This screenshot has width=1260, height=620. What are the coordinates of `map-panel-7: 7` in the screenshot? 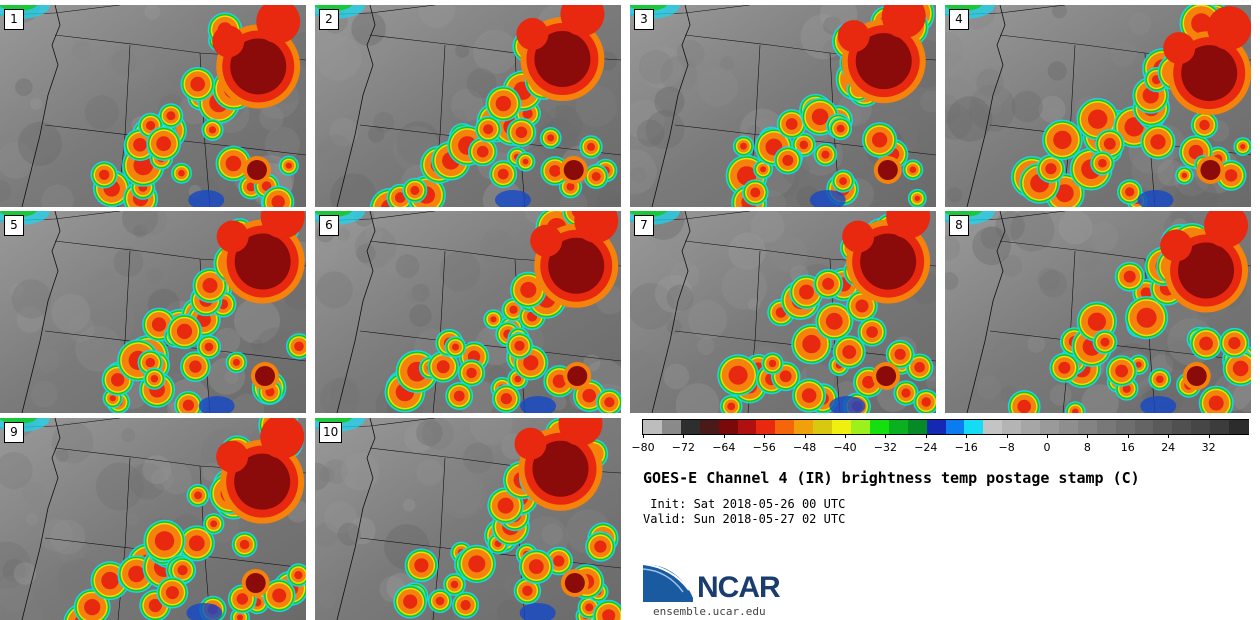 It's located at (783, 312).